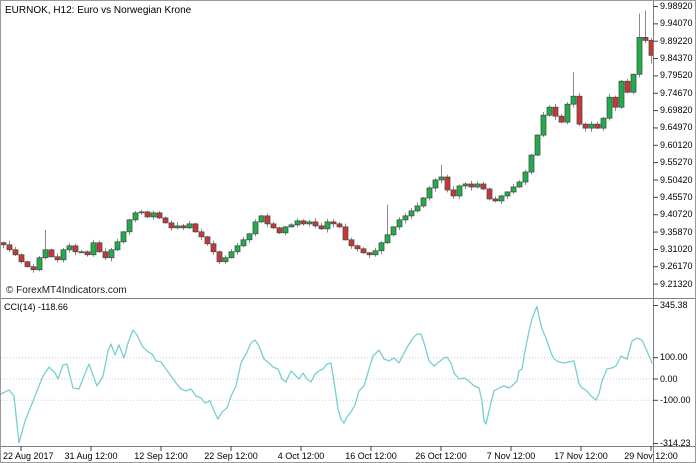  Describe the element at coordinates (301, 456) in the screenshot. I see `time-axis-label: 4 Oct 12:00` at that location.